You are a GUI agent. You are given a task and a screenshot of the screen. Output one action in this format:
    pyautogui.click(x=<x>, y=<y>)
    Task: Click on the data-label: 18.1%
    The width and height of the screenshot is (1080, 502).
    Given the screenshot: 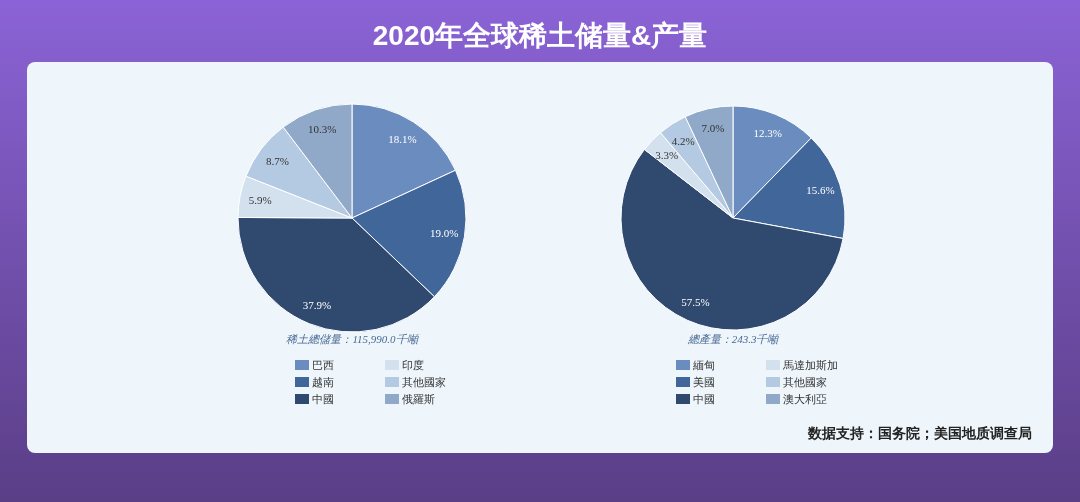 What is the action you would take?
    pyautogui.click(x=402, y=139)
    